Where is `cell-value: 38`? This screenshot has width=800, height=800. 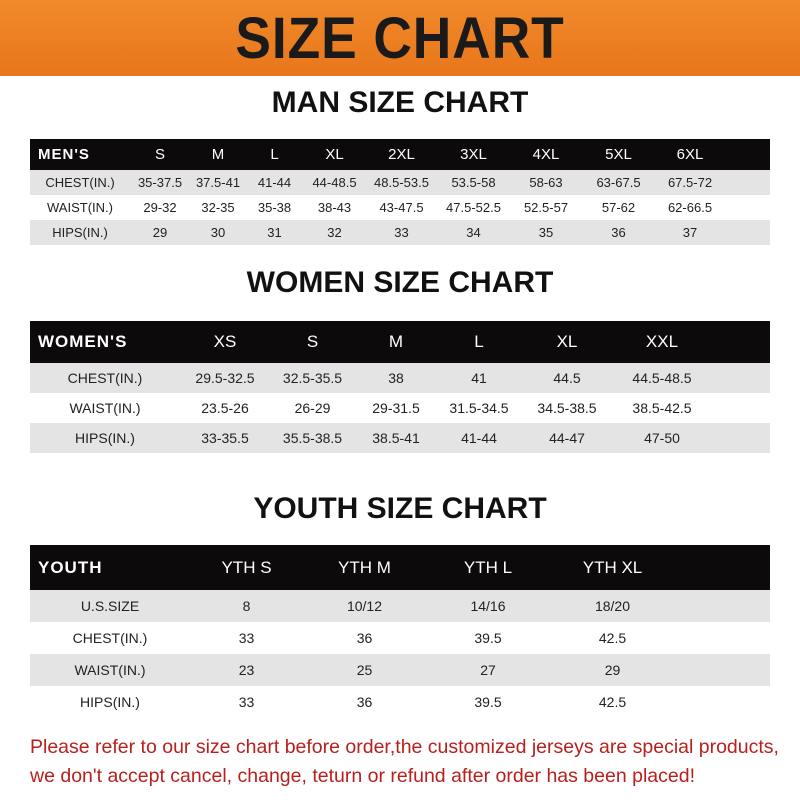
cell-value: 38 is located at coordinates (396, 378).